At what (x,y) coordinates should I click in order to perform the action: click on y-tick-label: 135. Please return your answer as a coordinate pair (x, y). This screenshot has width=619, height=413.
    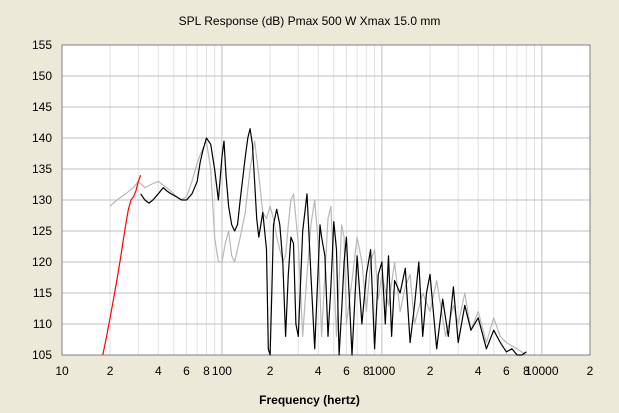
    Looking at the image, I should click on (42, 169).